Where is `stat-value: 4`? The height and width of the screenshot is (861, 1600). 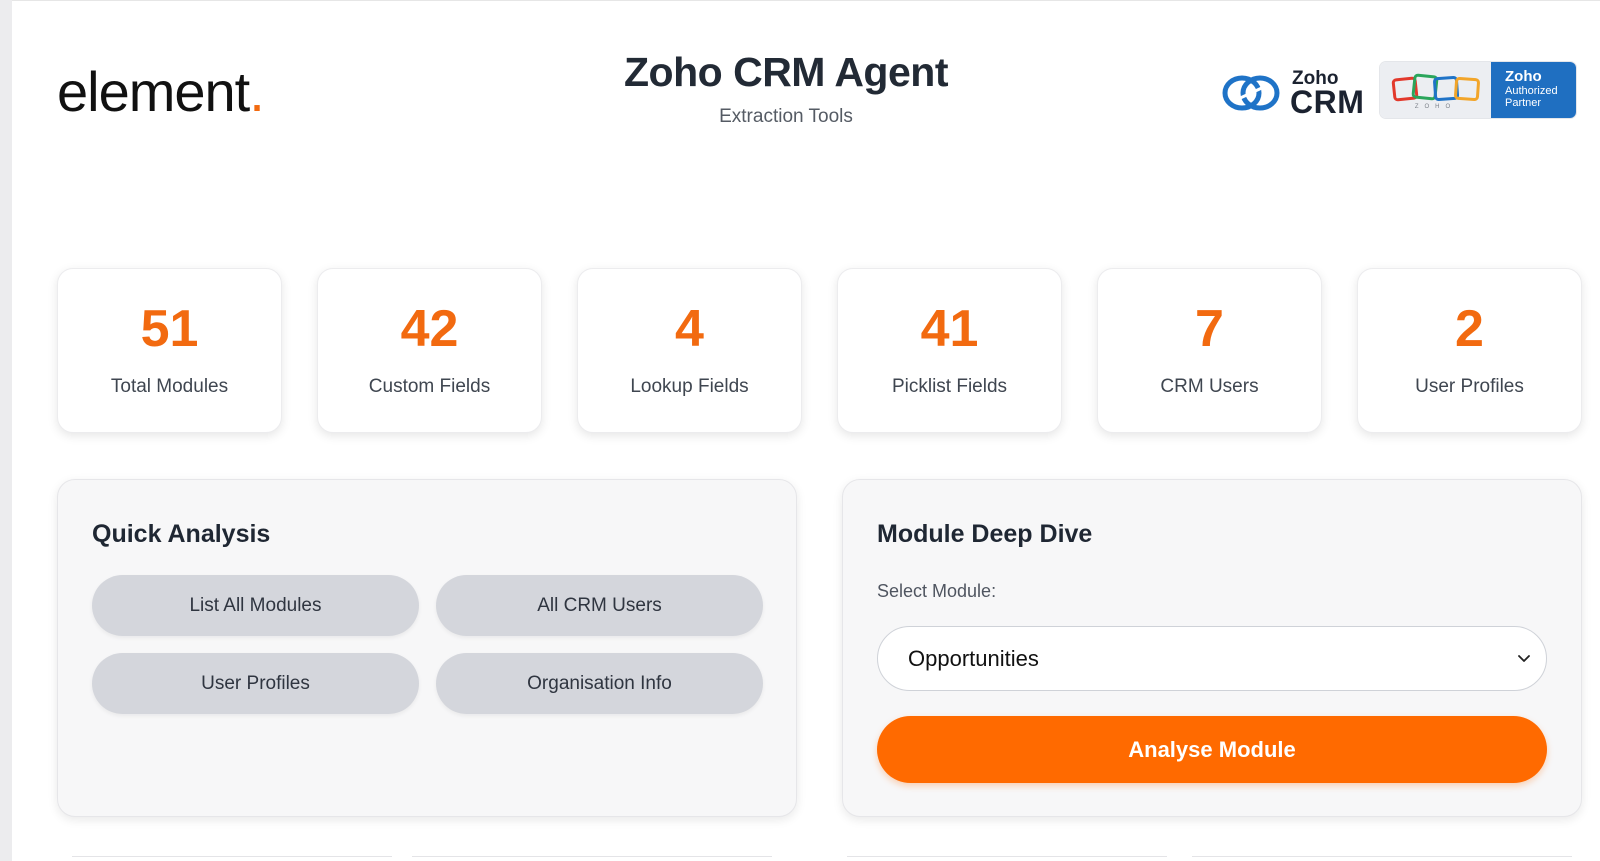 stat-value: 4 is located at coordinates (689, 329).